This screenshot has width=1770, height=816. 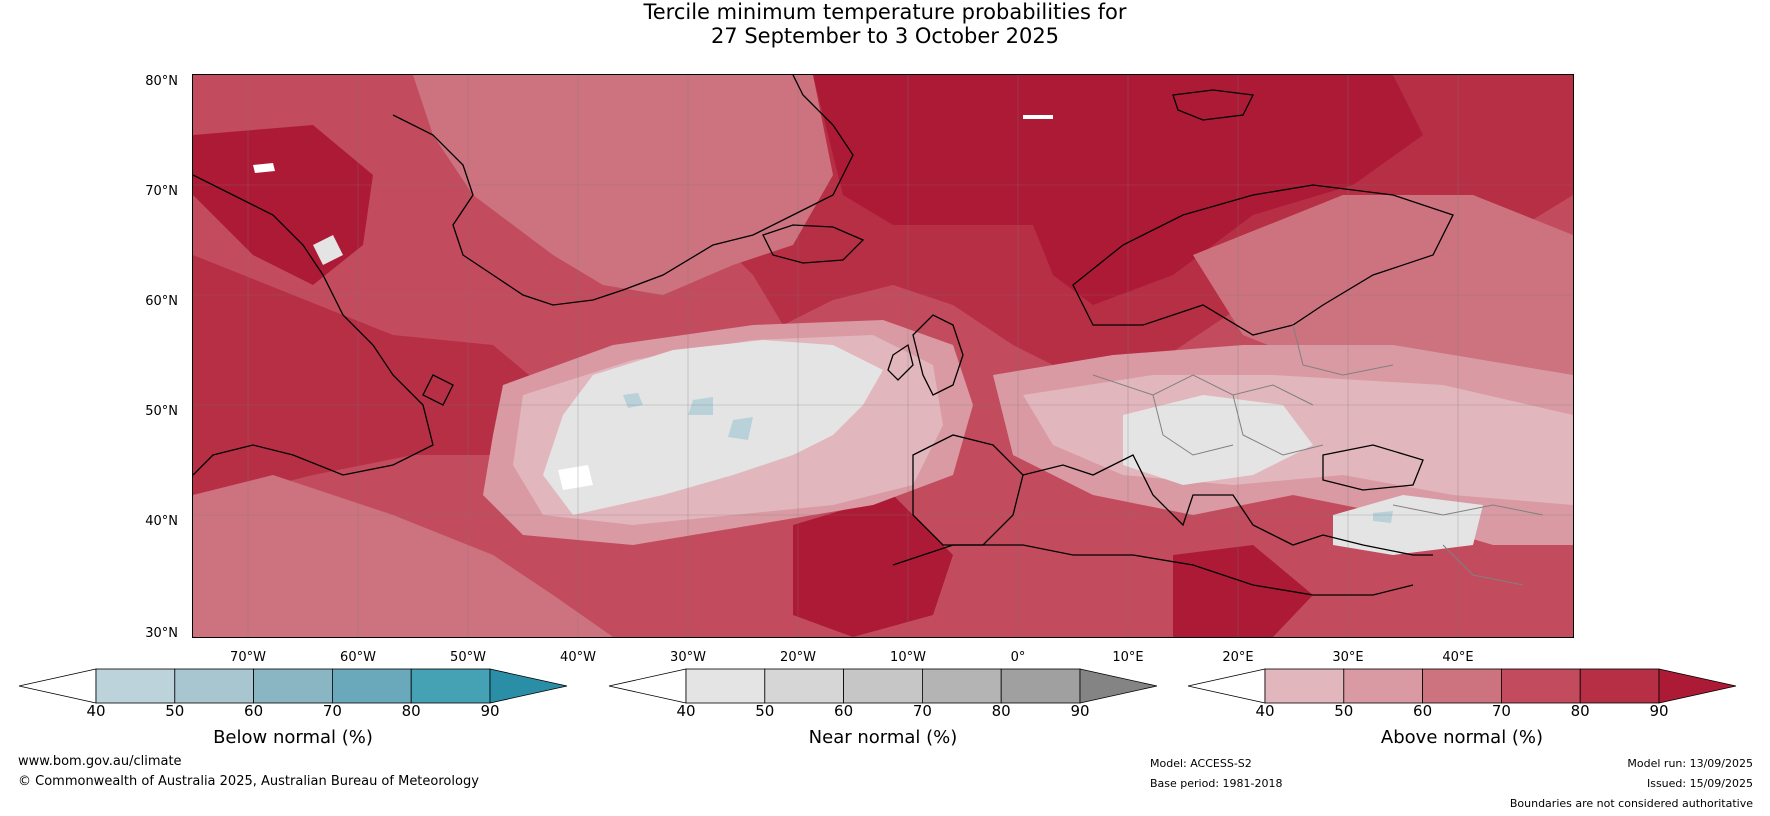 What do you see at coordinates (1348, 657) in the screenshot?
I see `lon-label-30e: 30°E` at bounding box center [1348, 657].